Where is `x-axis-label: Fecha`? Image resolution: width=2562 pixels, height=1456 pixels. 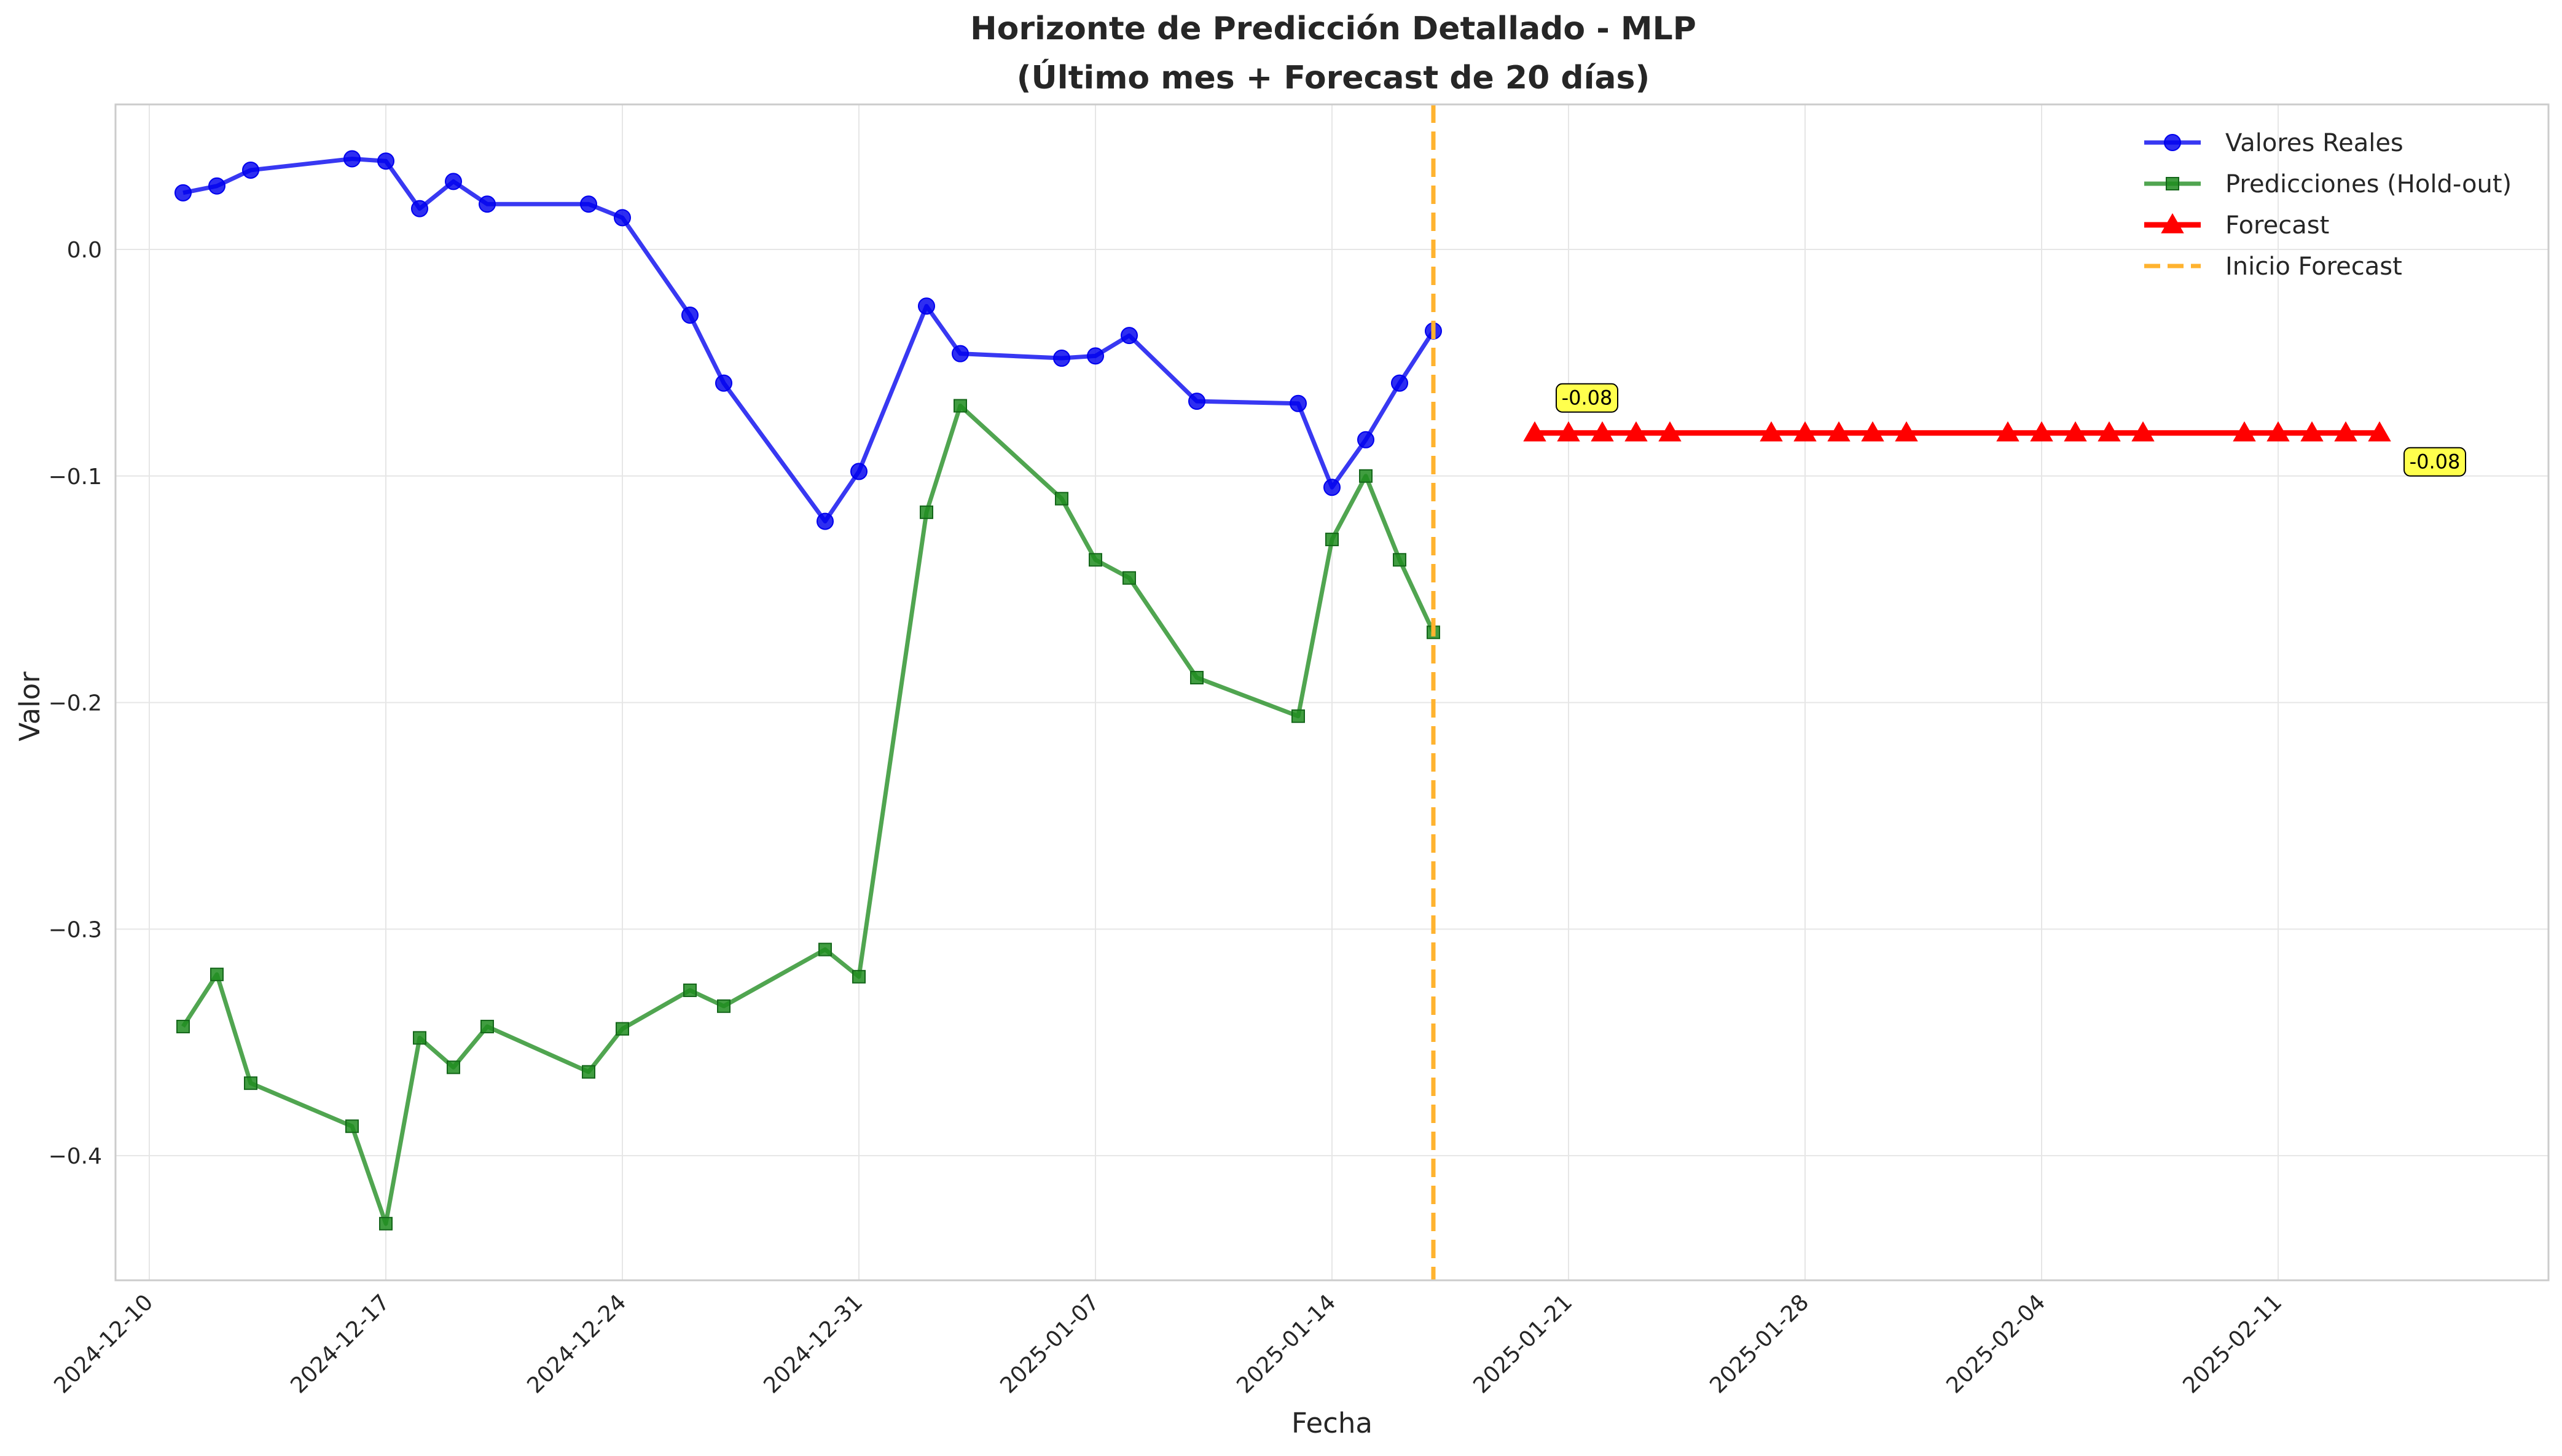 x-axis-label: Fecha is located at coordinates (1332, 1423).